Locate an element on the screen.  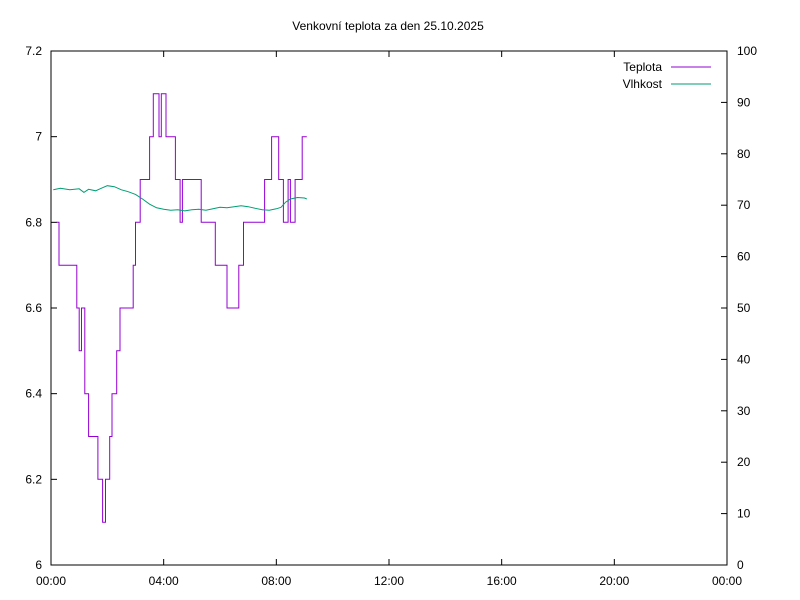
y2-tick-label: 60 is located at coordinates (744, 257).